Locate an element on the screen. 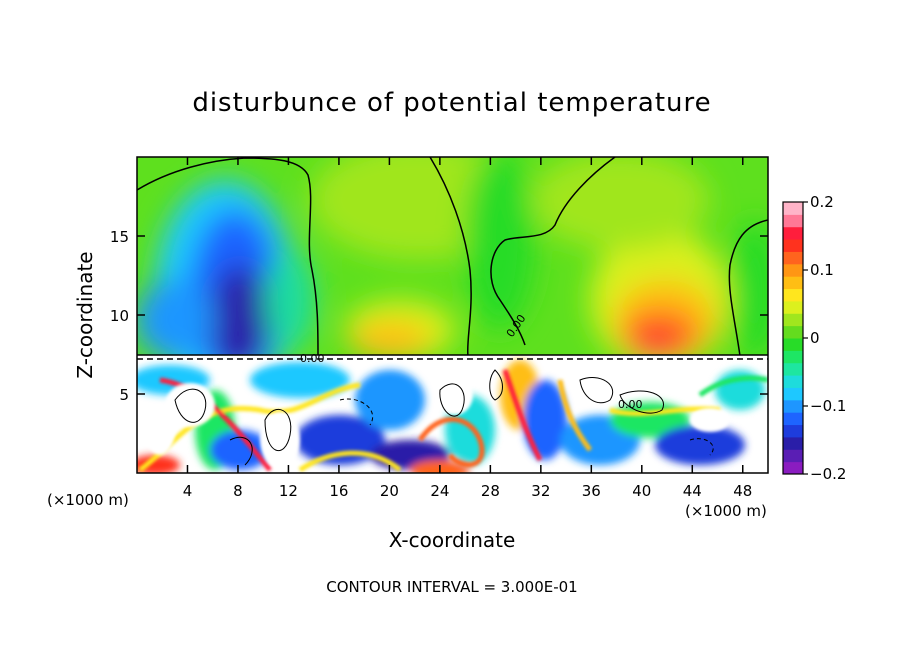  colorbar-tick-label: −0.1 is located at coordinates (828, 406).